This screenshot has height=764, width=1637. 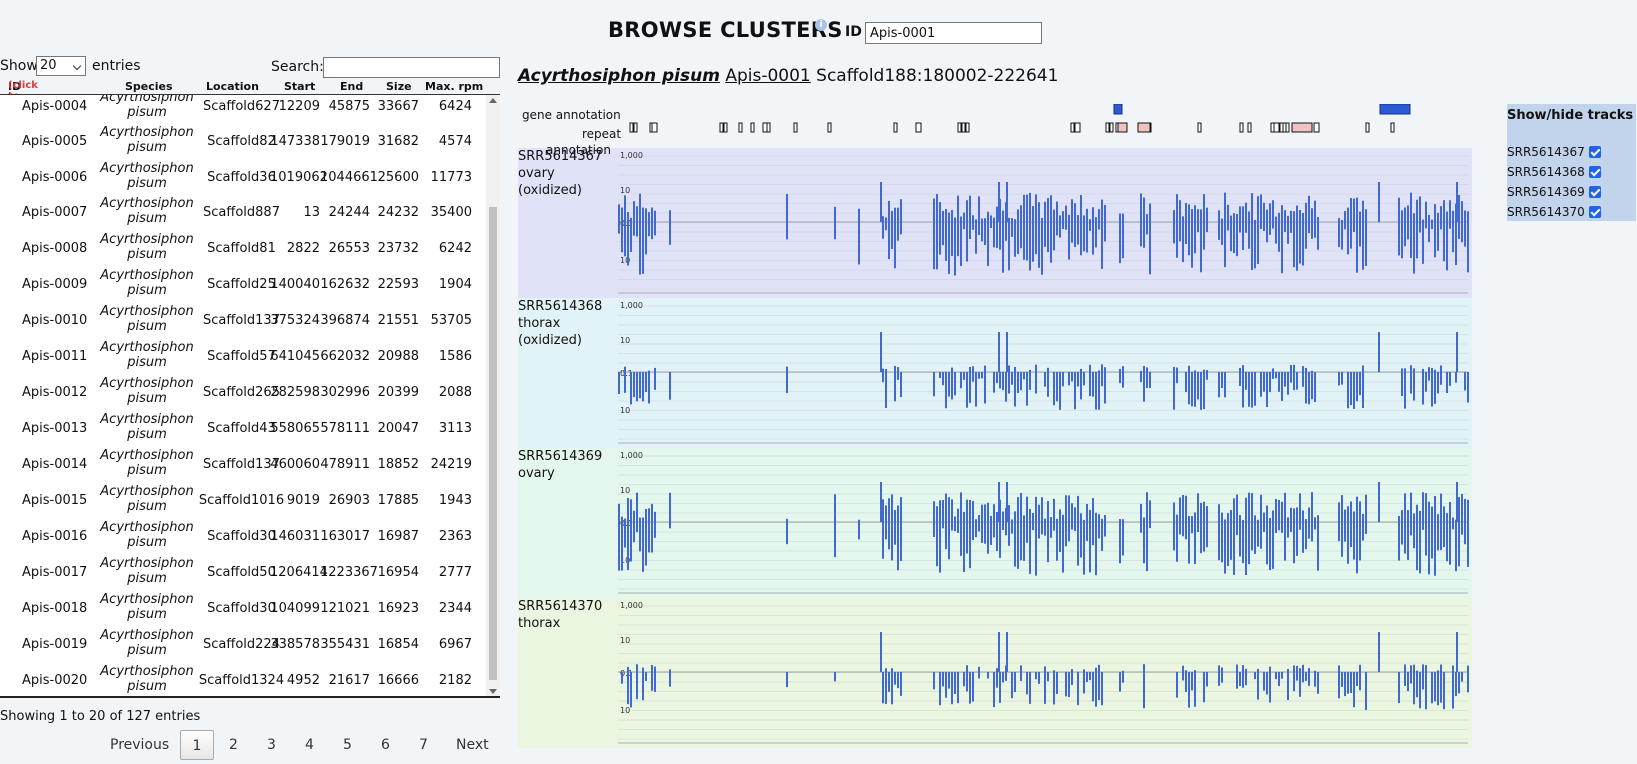 I want to click on scroll-up-arrow-icon, so click(x=493, y=100).